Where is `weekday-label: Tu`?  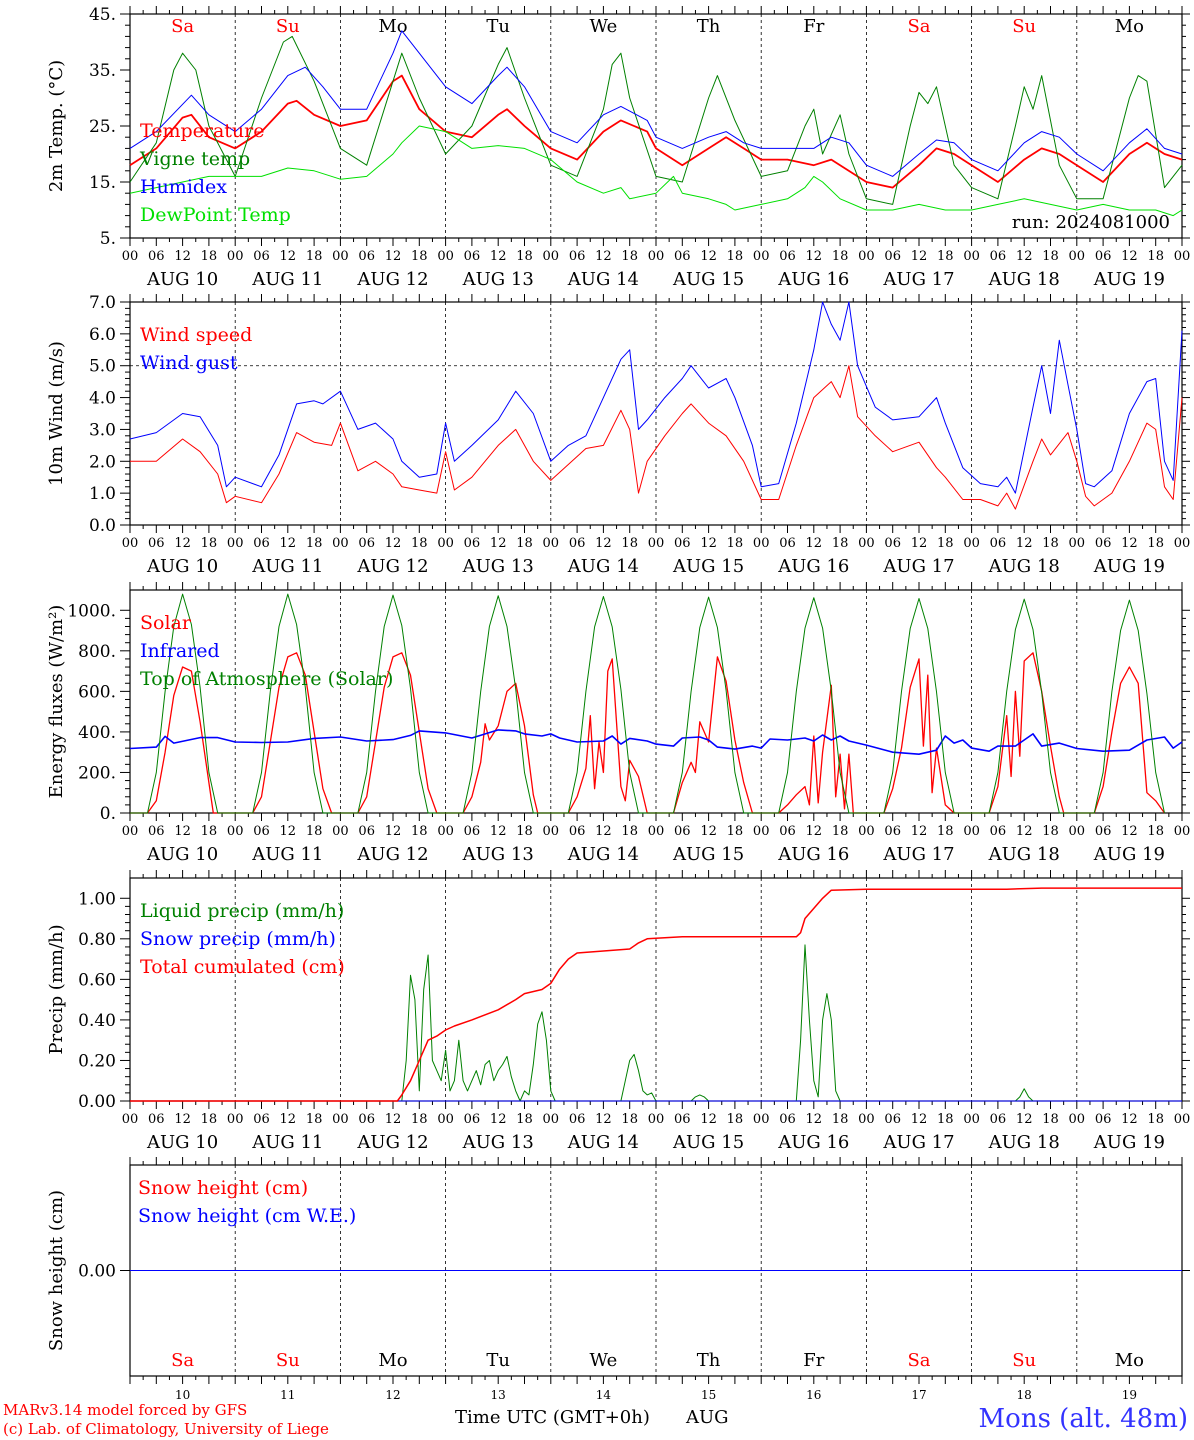
weekday-label: Tu is located at coordinates (498, 1360).